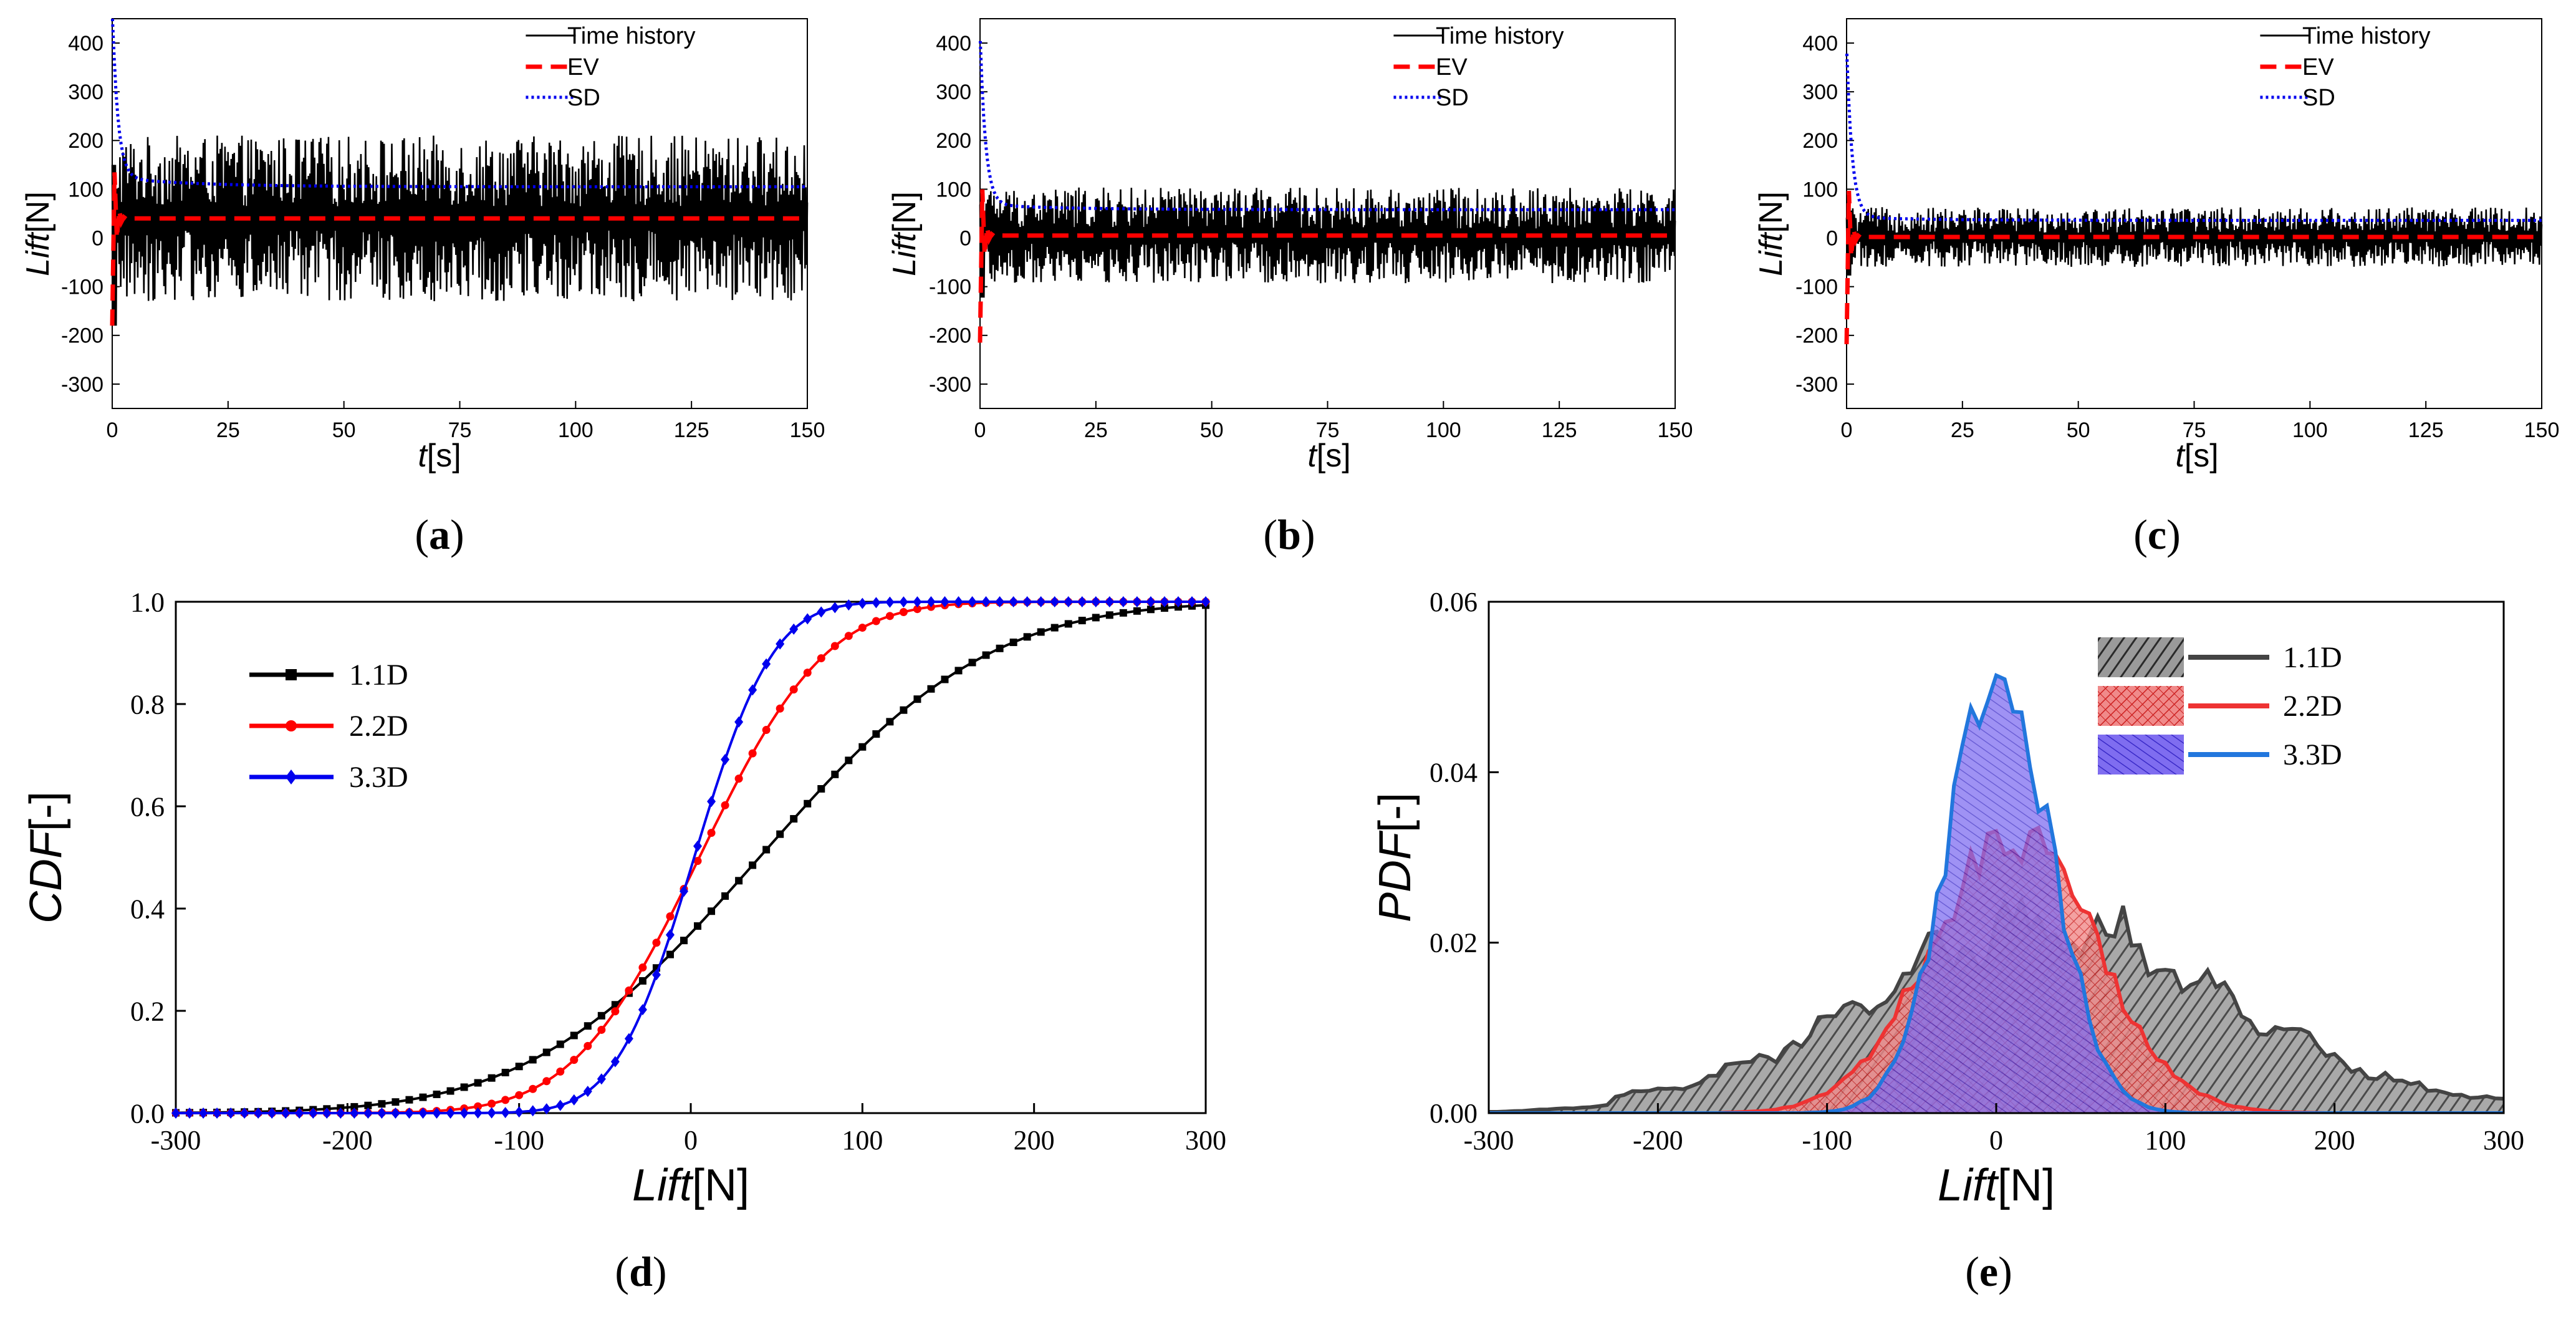 Image resolution: width=2576 pixels, height=1327 pixels. I want to click on panel-e-x-tick-label: 0, so click(1996, 1140).